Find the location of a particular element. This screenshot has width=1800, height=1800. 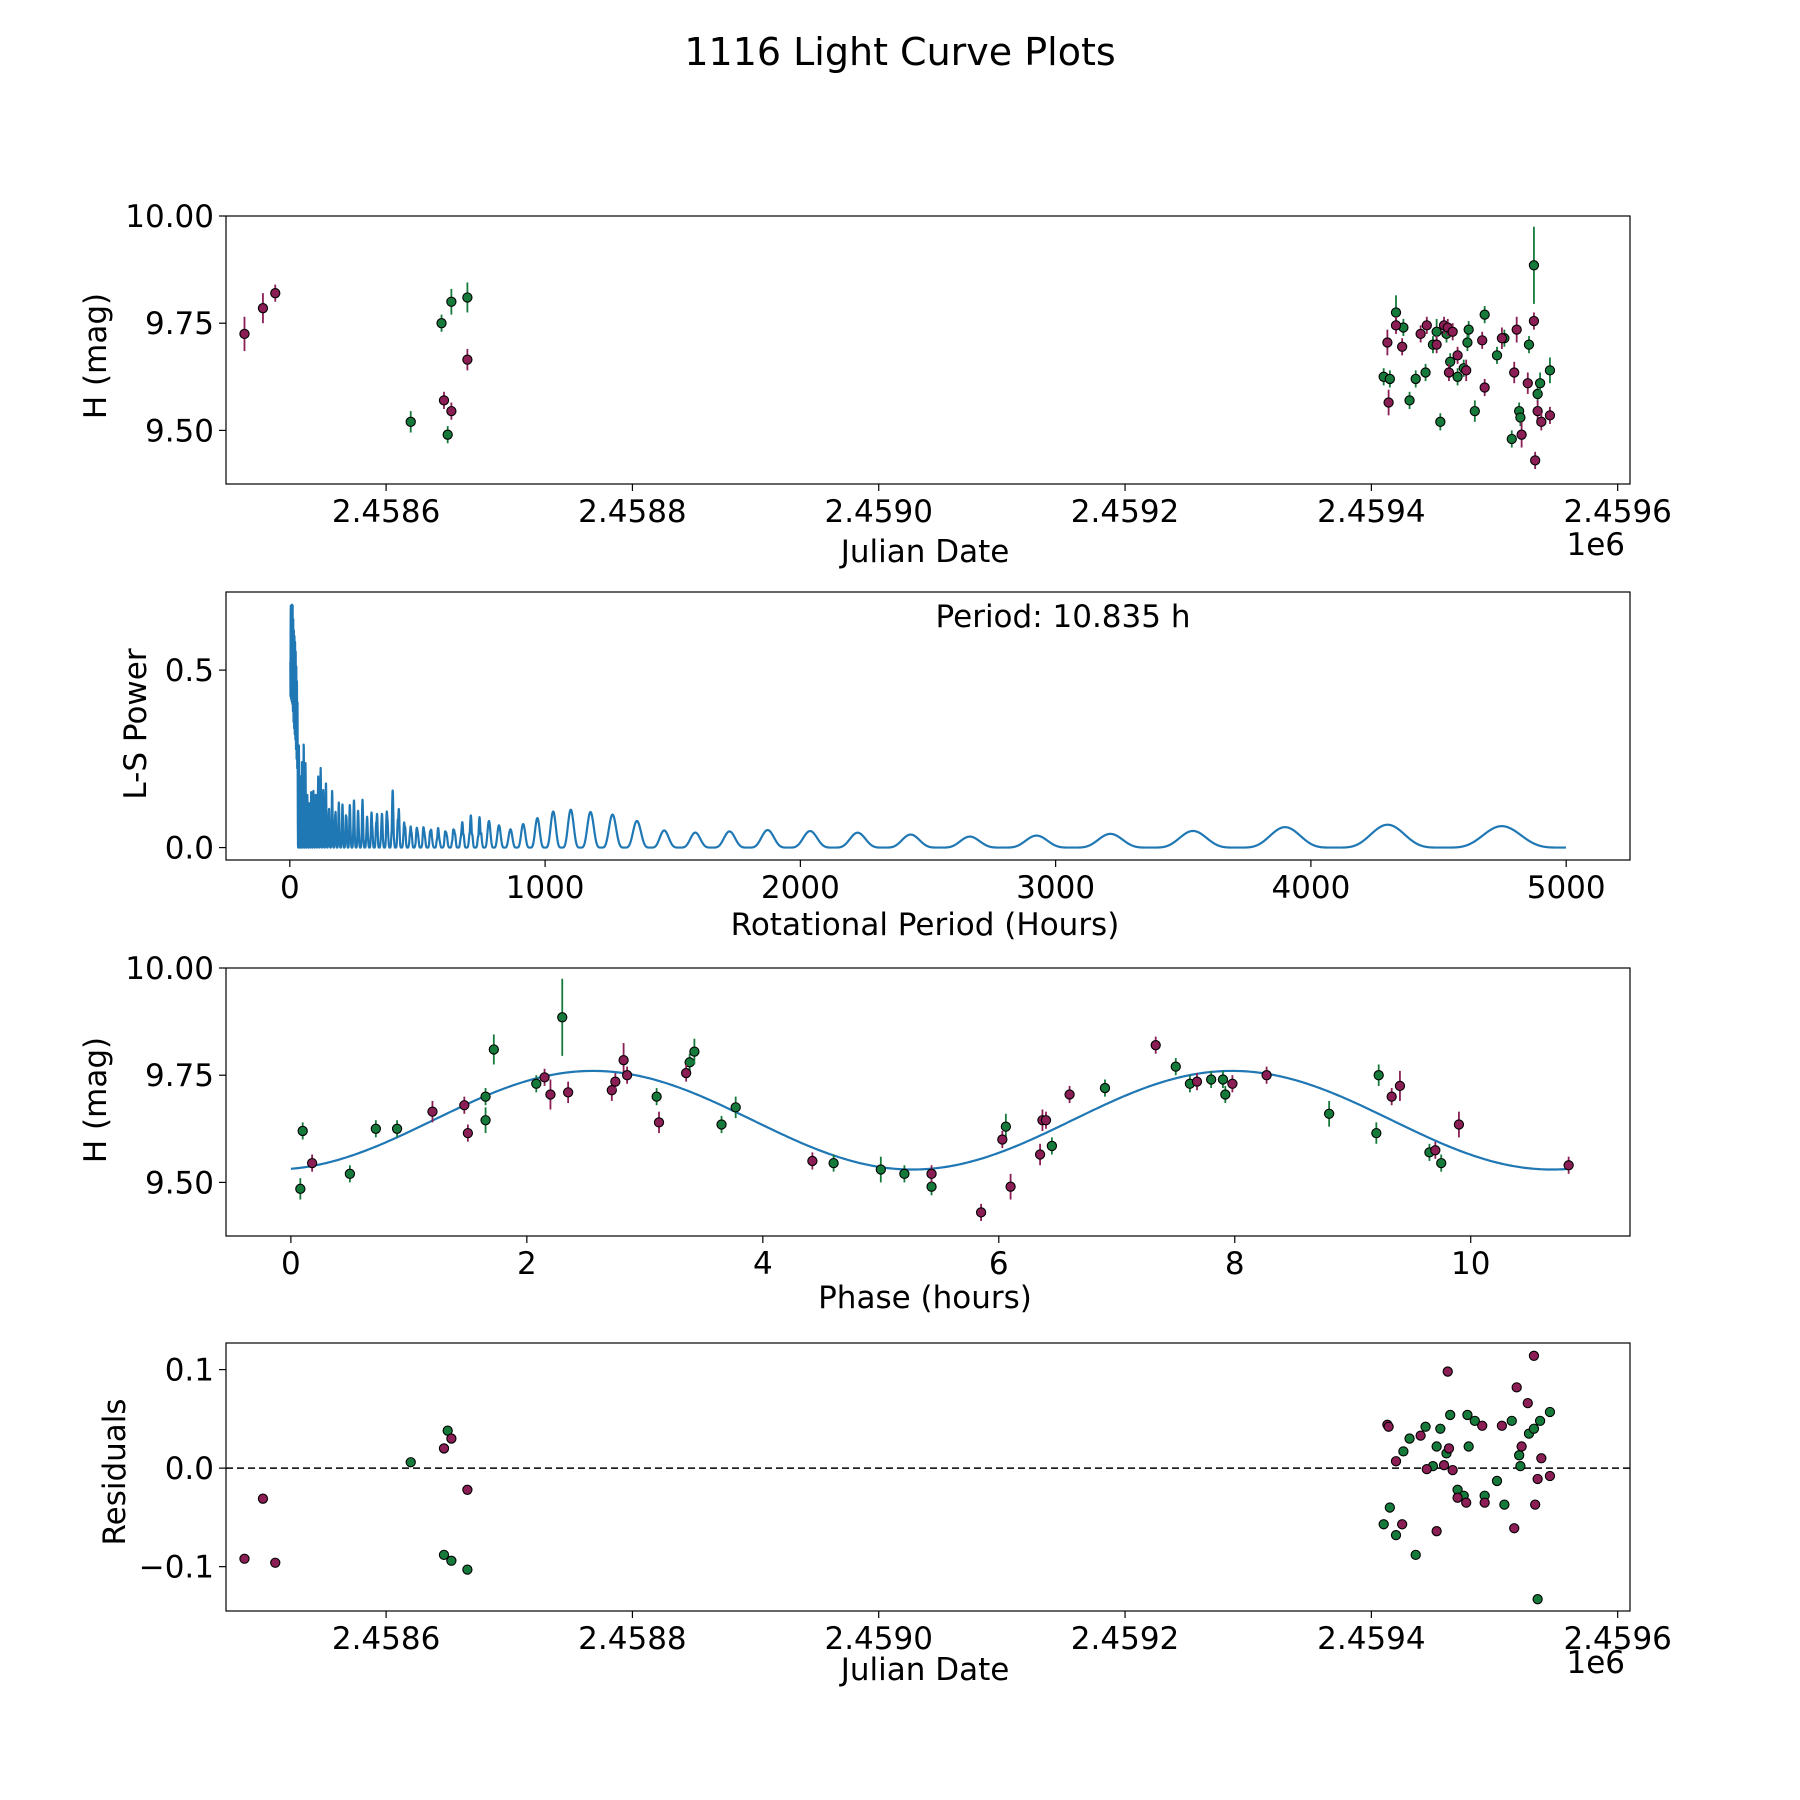

residuals-xtick-label: 2.4594 is located at coordinates (1371, 1639).